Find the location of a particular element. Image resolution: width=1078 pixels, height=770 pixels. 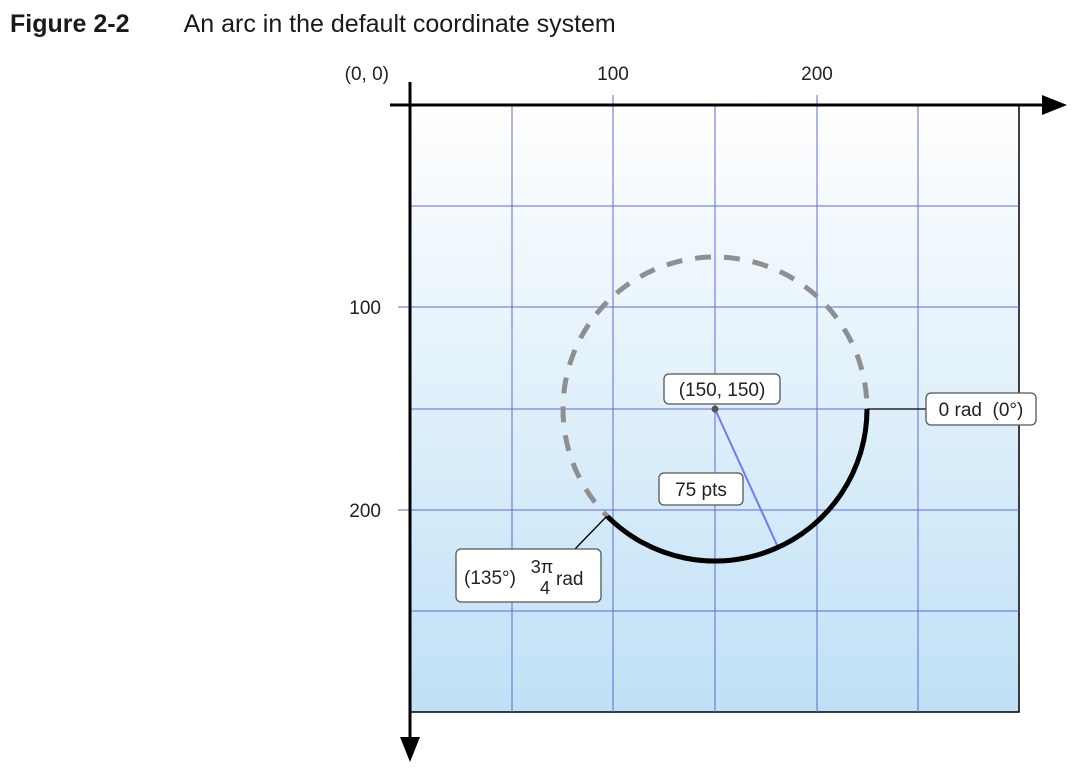

radius-label: 75 pts is located at coordinates (701, 490).